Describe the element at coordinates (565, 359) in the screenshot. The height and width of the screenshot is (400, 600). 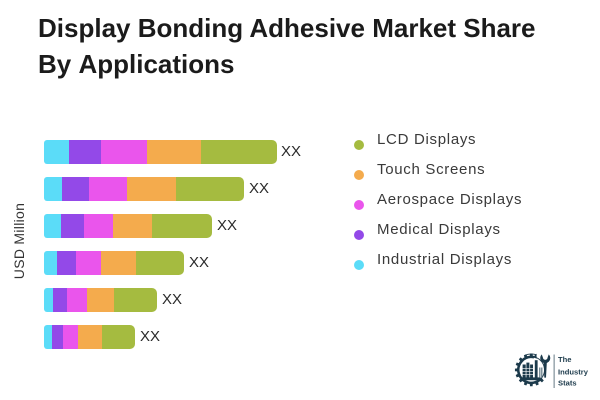
I see `svg-text: The` at that location.